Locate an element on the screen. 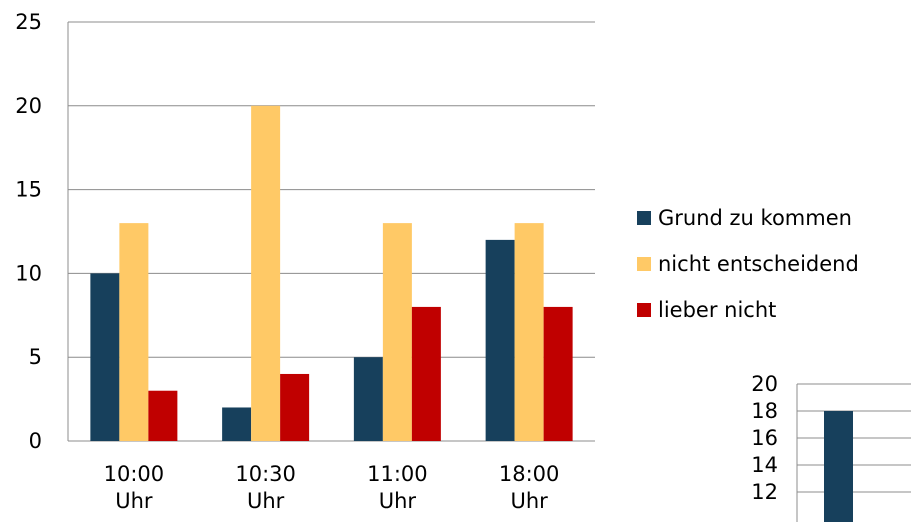 This screenshot has width=911, height=522. y-tick-label: 25 is located at coordinates (28, 22).